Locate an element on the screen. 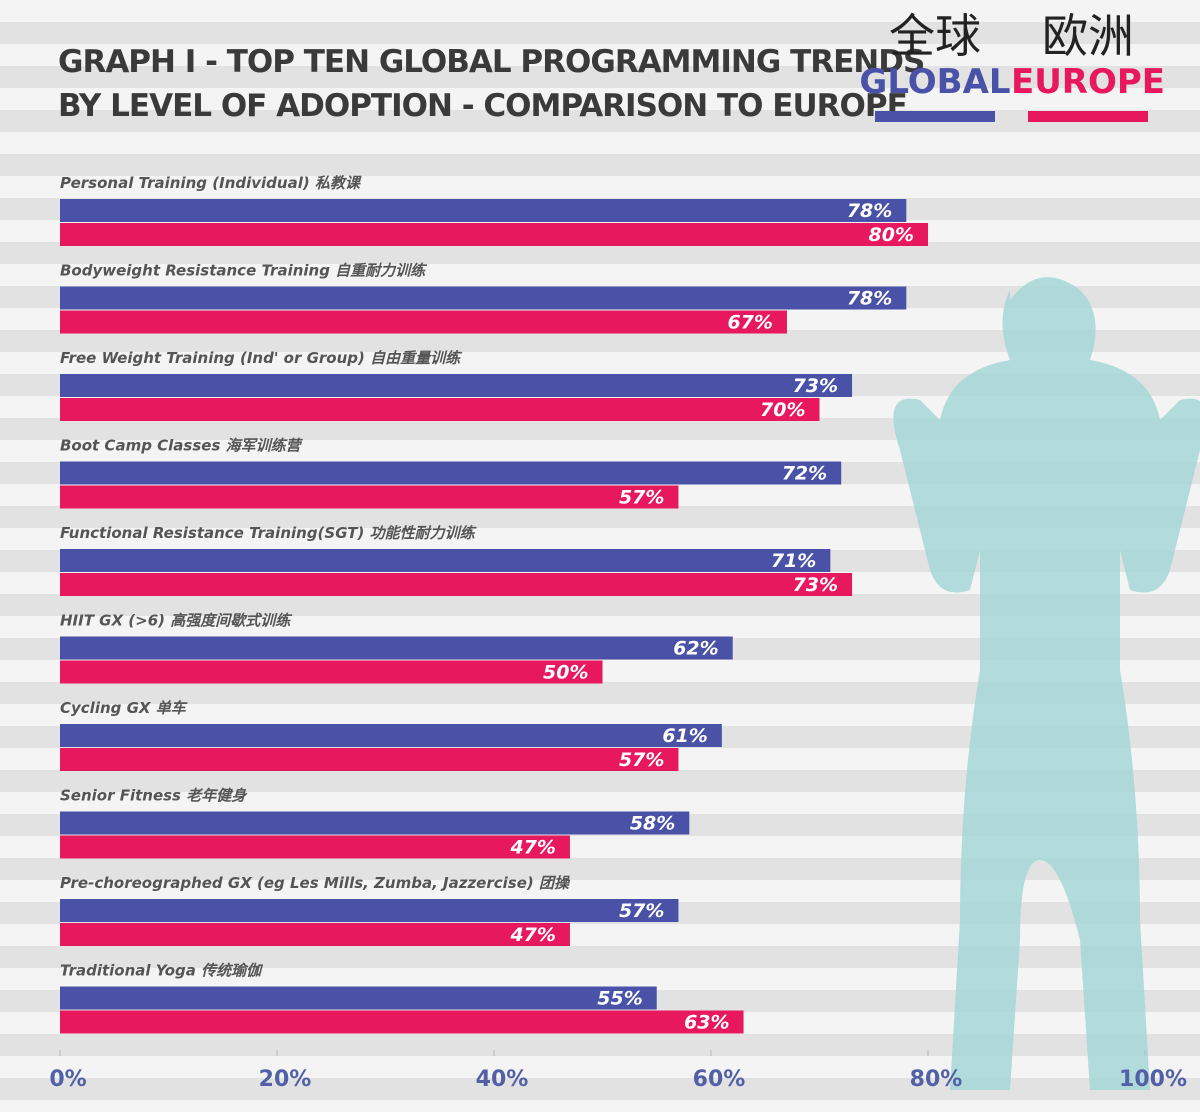 The width and height of the screenshot is (1200, 1112). value-label: 72% is located at coordinates (804, 474).